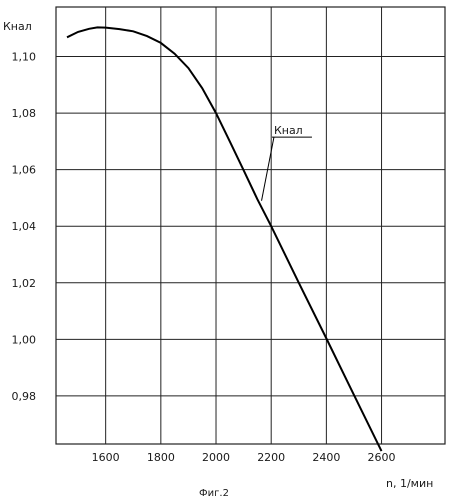 This screenshot has width=449, height=500. Describe the element at coordinates (24, 170) in the screenshot. I see `y-tick-label: 1,06` at that location.